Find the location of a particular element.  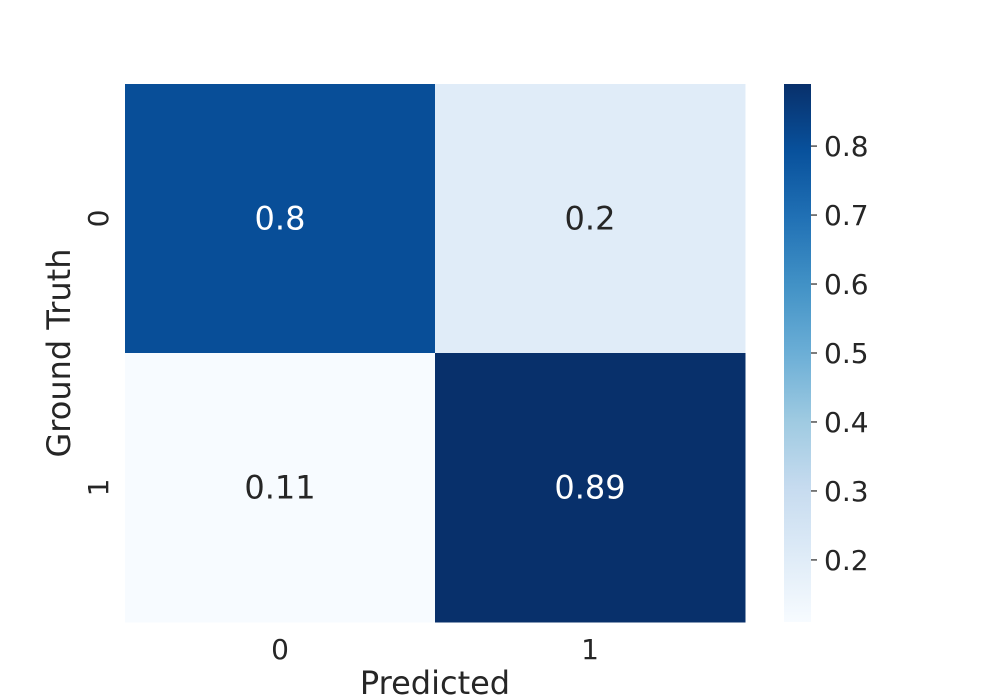

colorbar-tick-label-3: 0.5 is located at coordinates (846, 353).